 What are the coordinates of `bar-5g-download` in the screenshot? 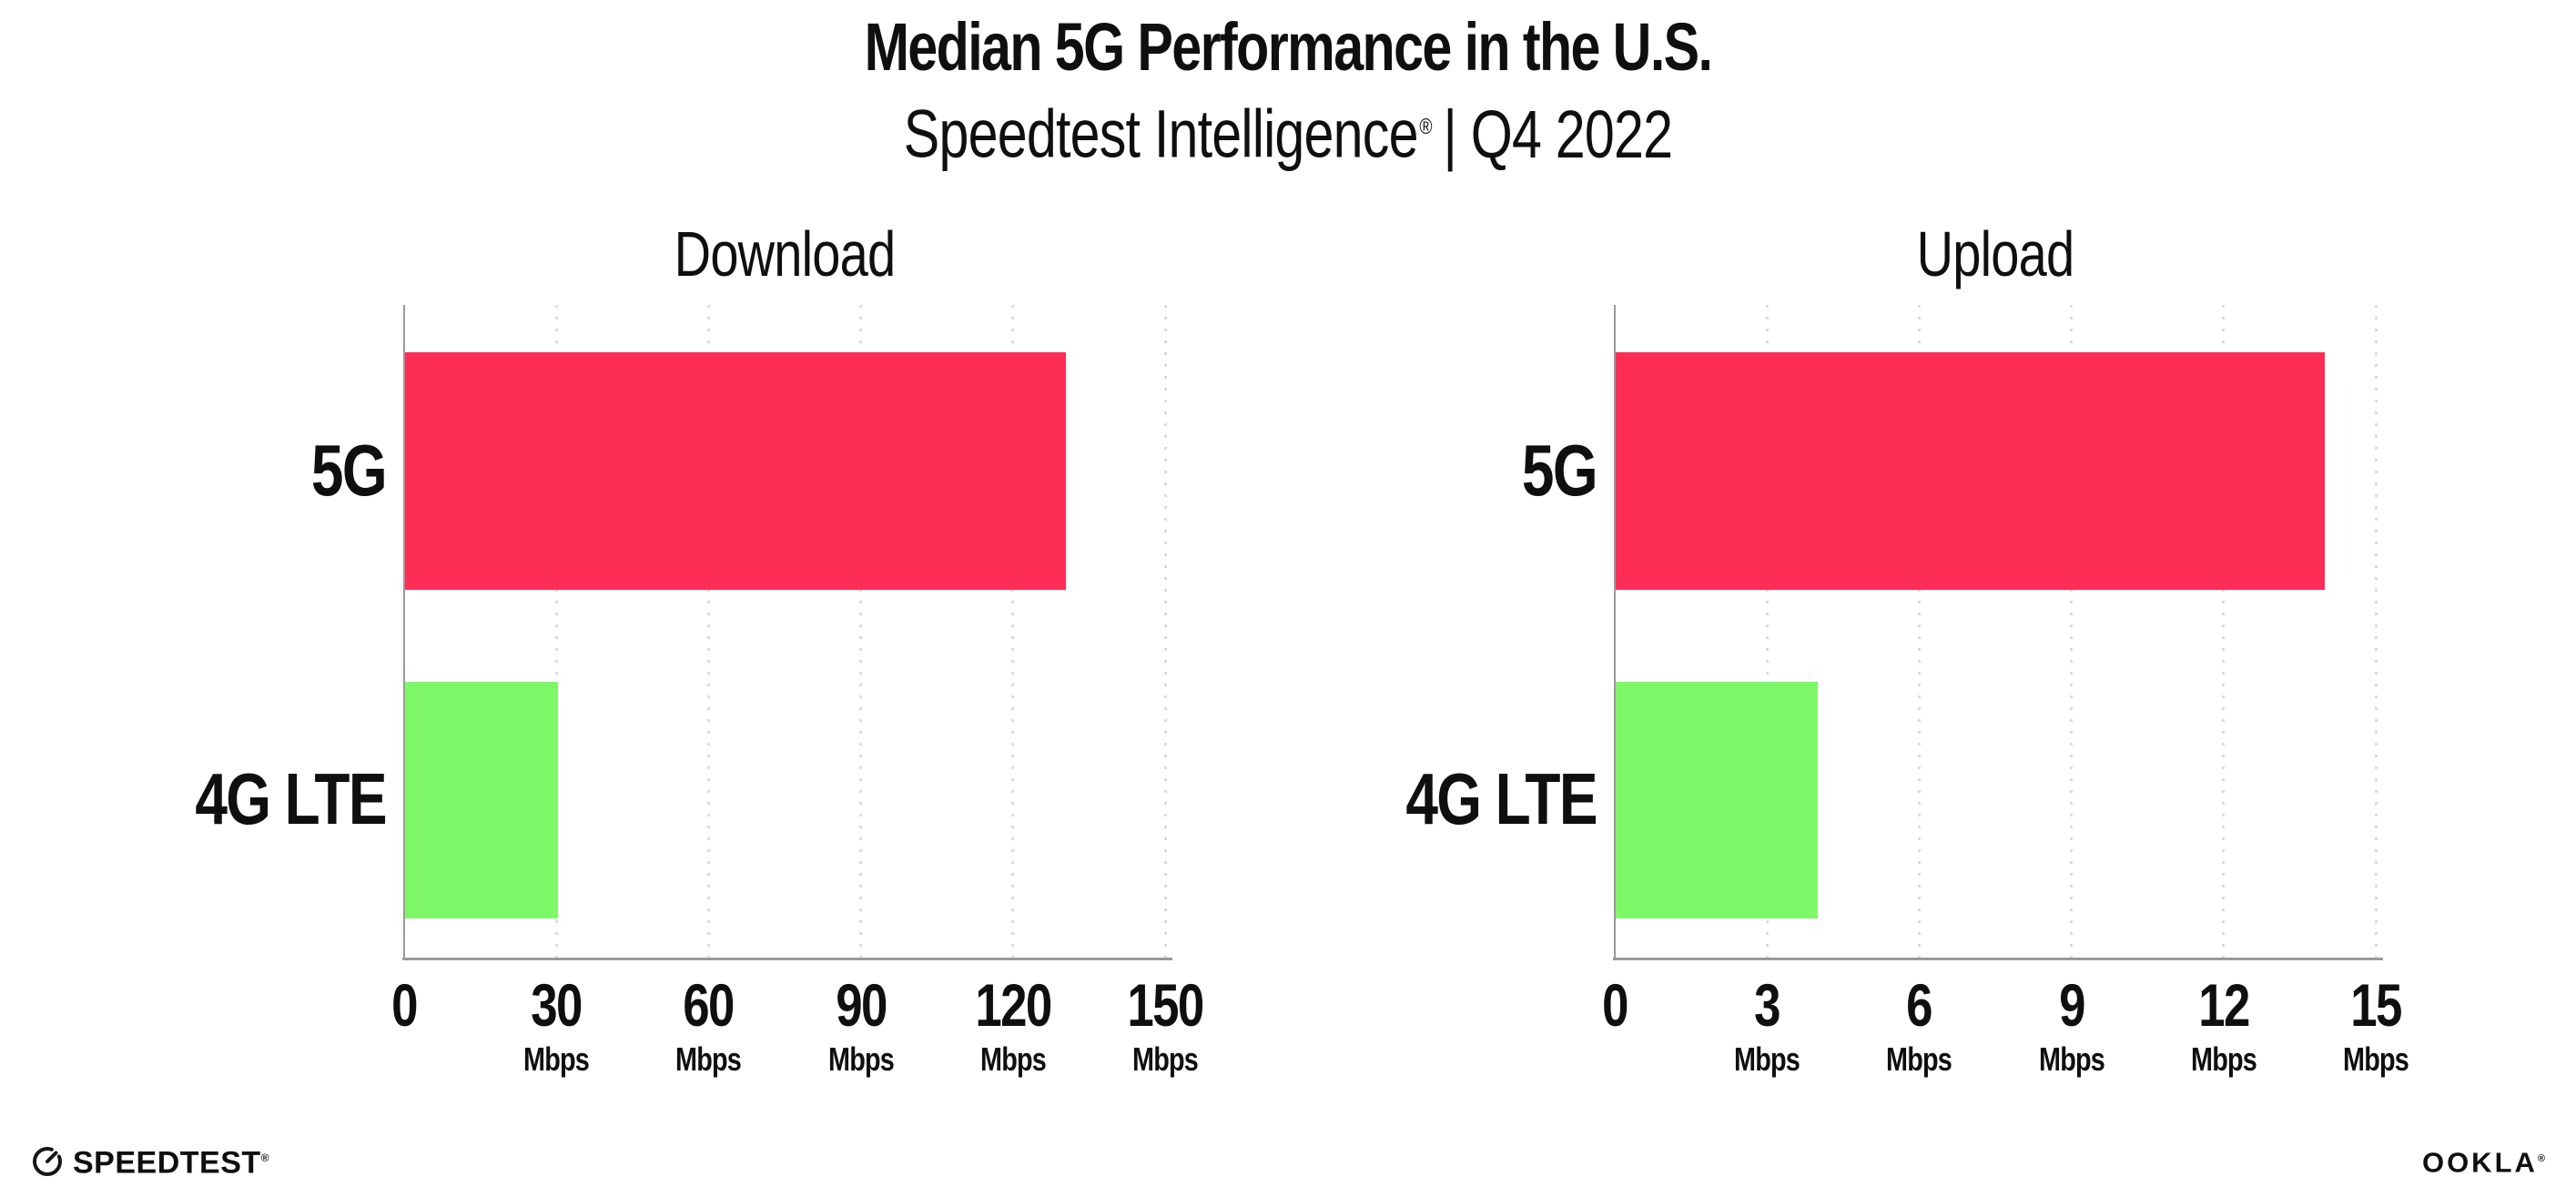 It's located at (735, 471).